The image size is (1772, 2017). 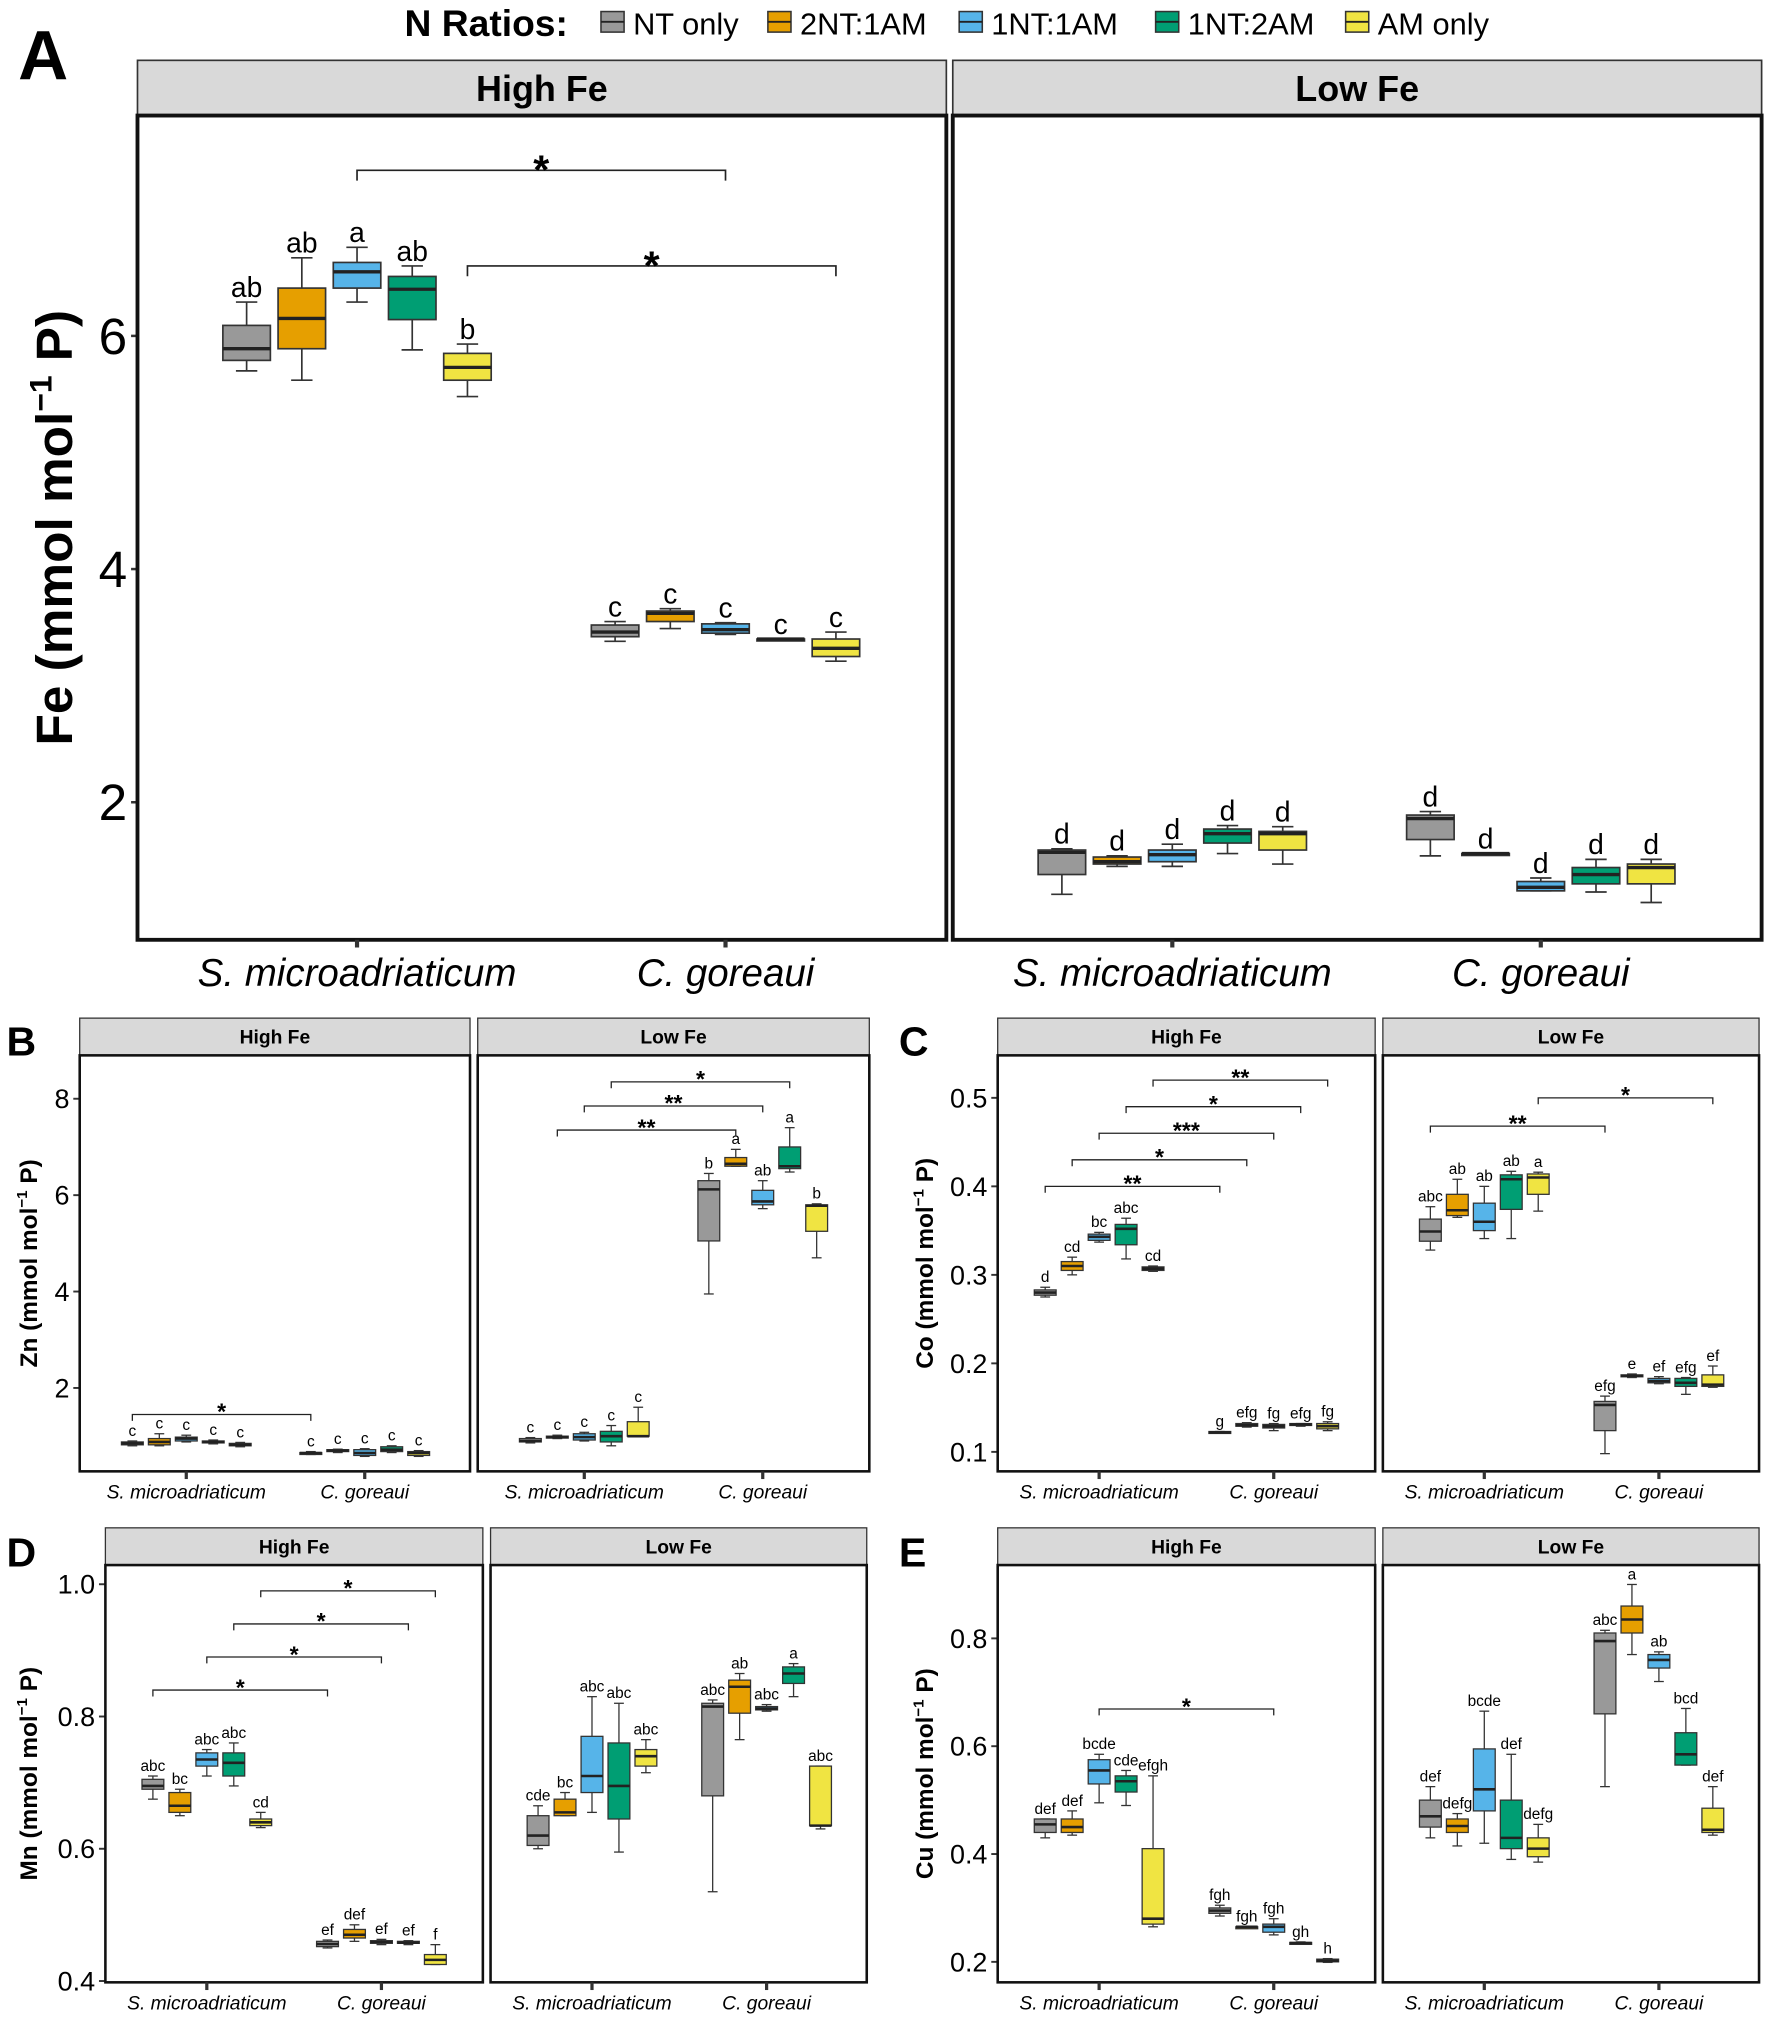 What do you see at coordinates (180, 1794) in the screenshot?
I see `box-2nt-1am: bc` at bounding box center [180, 1794].